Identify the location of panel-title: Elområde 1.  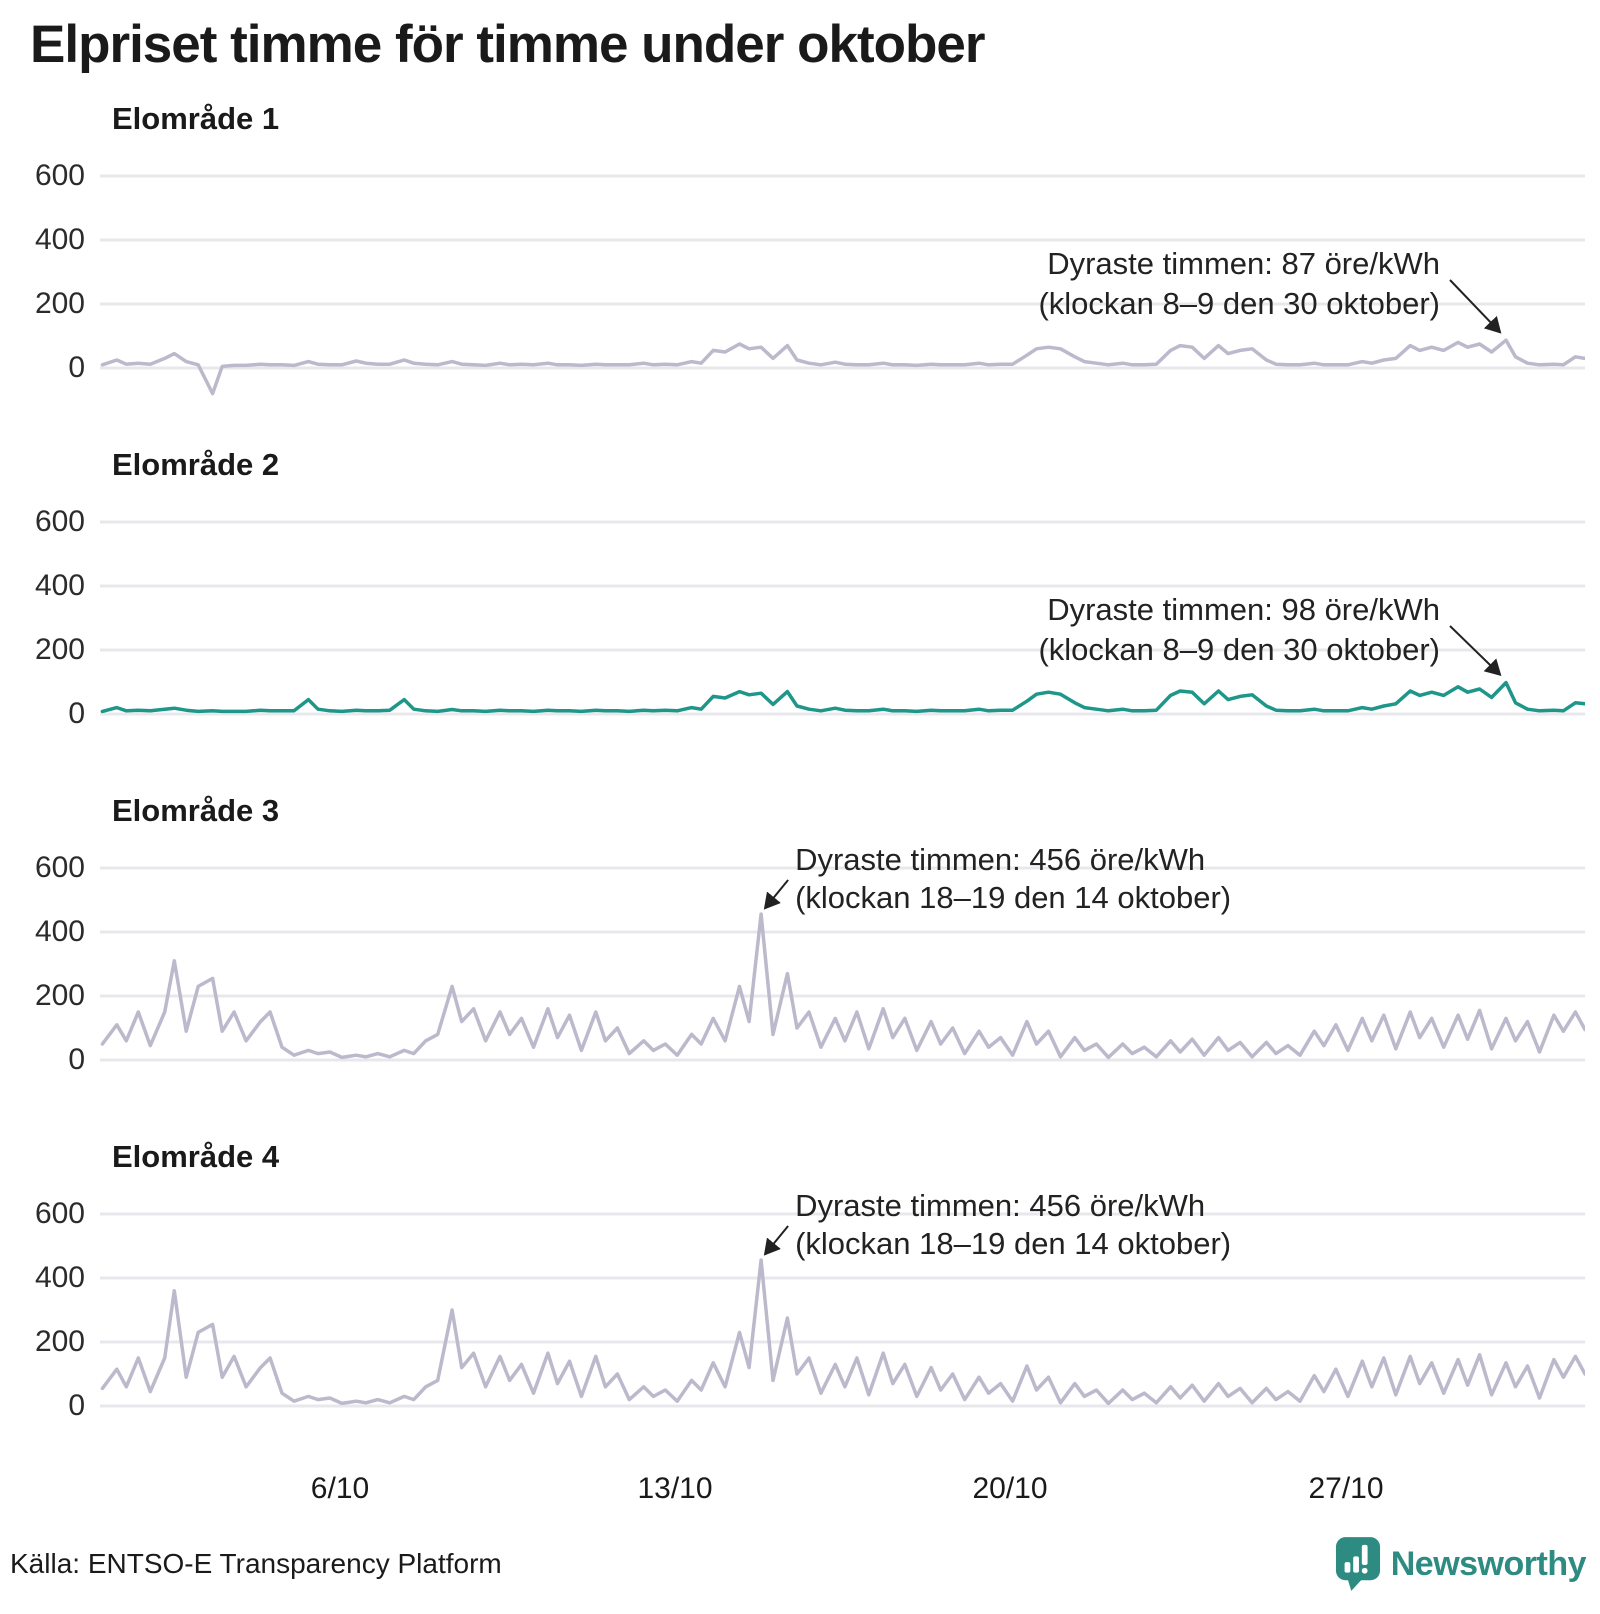
(196, 118).